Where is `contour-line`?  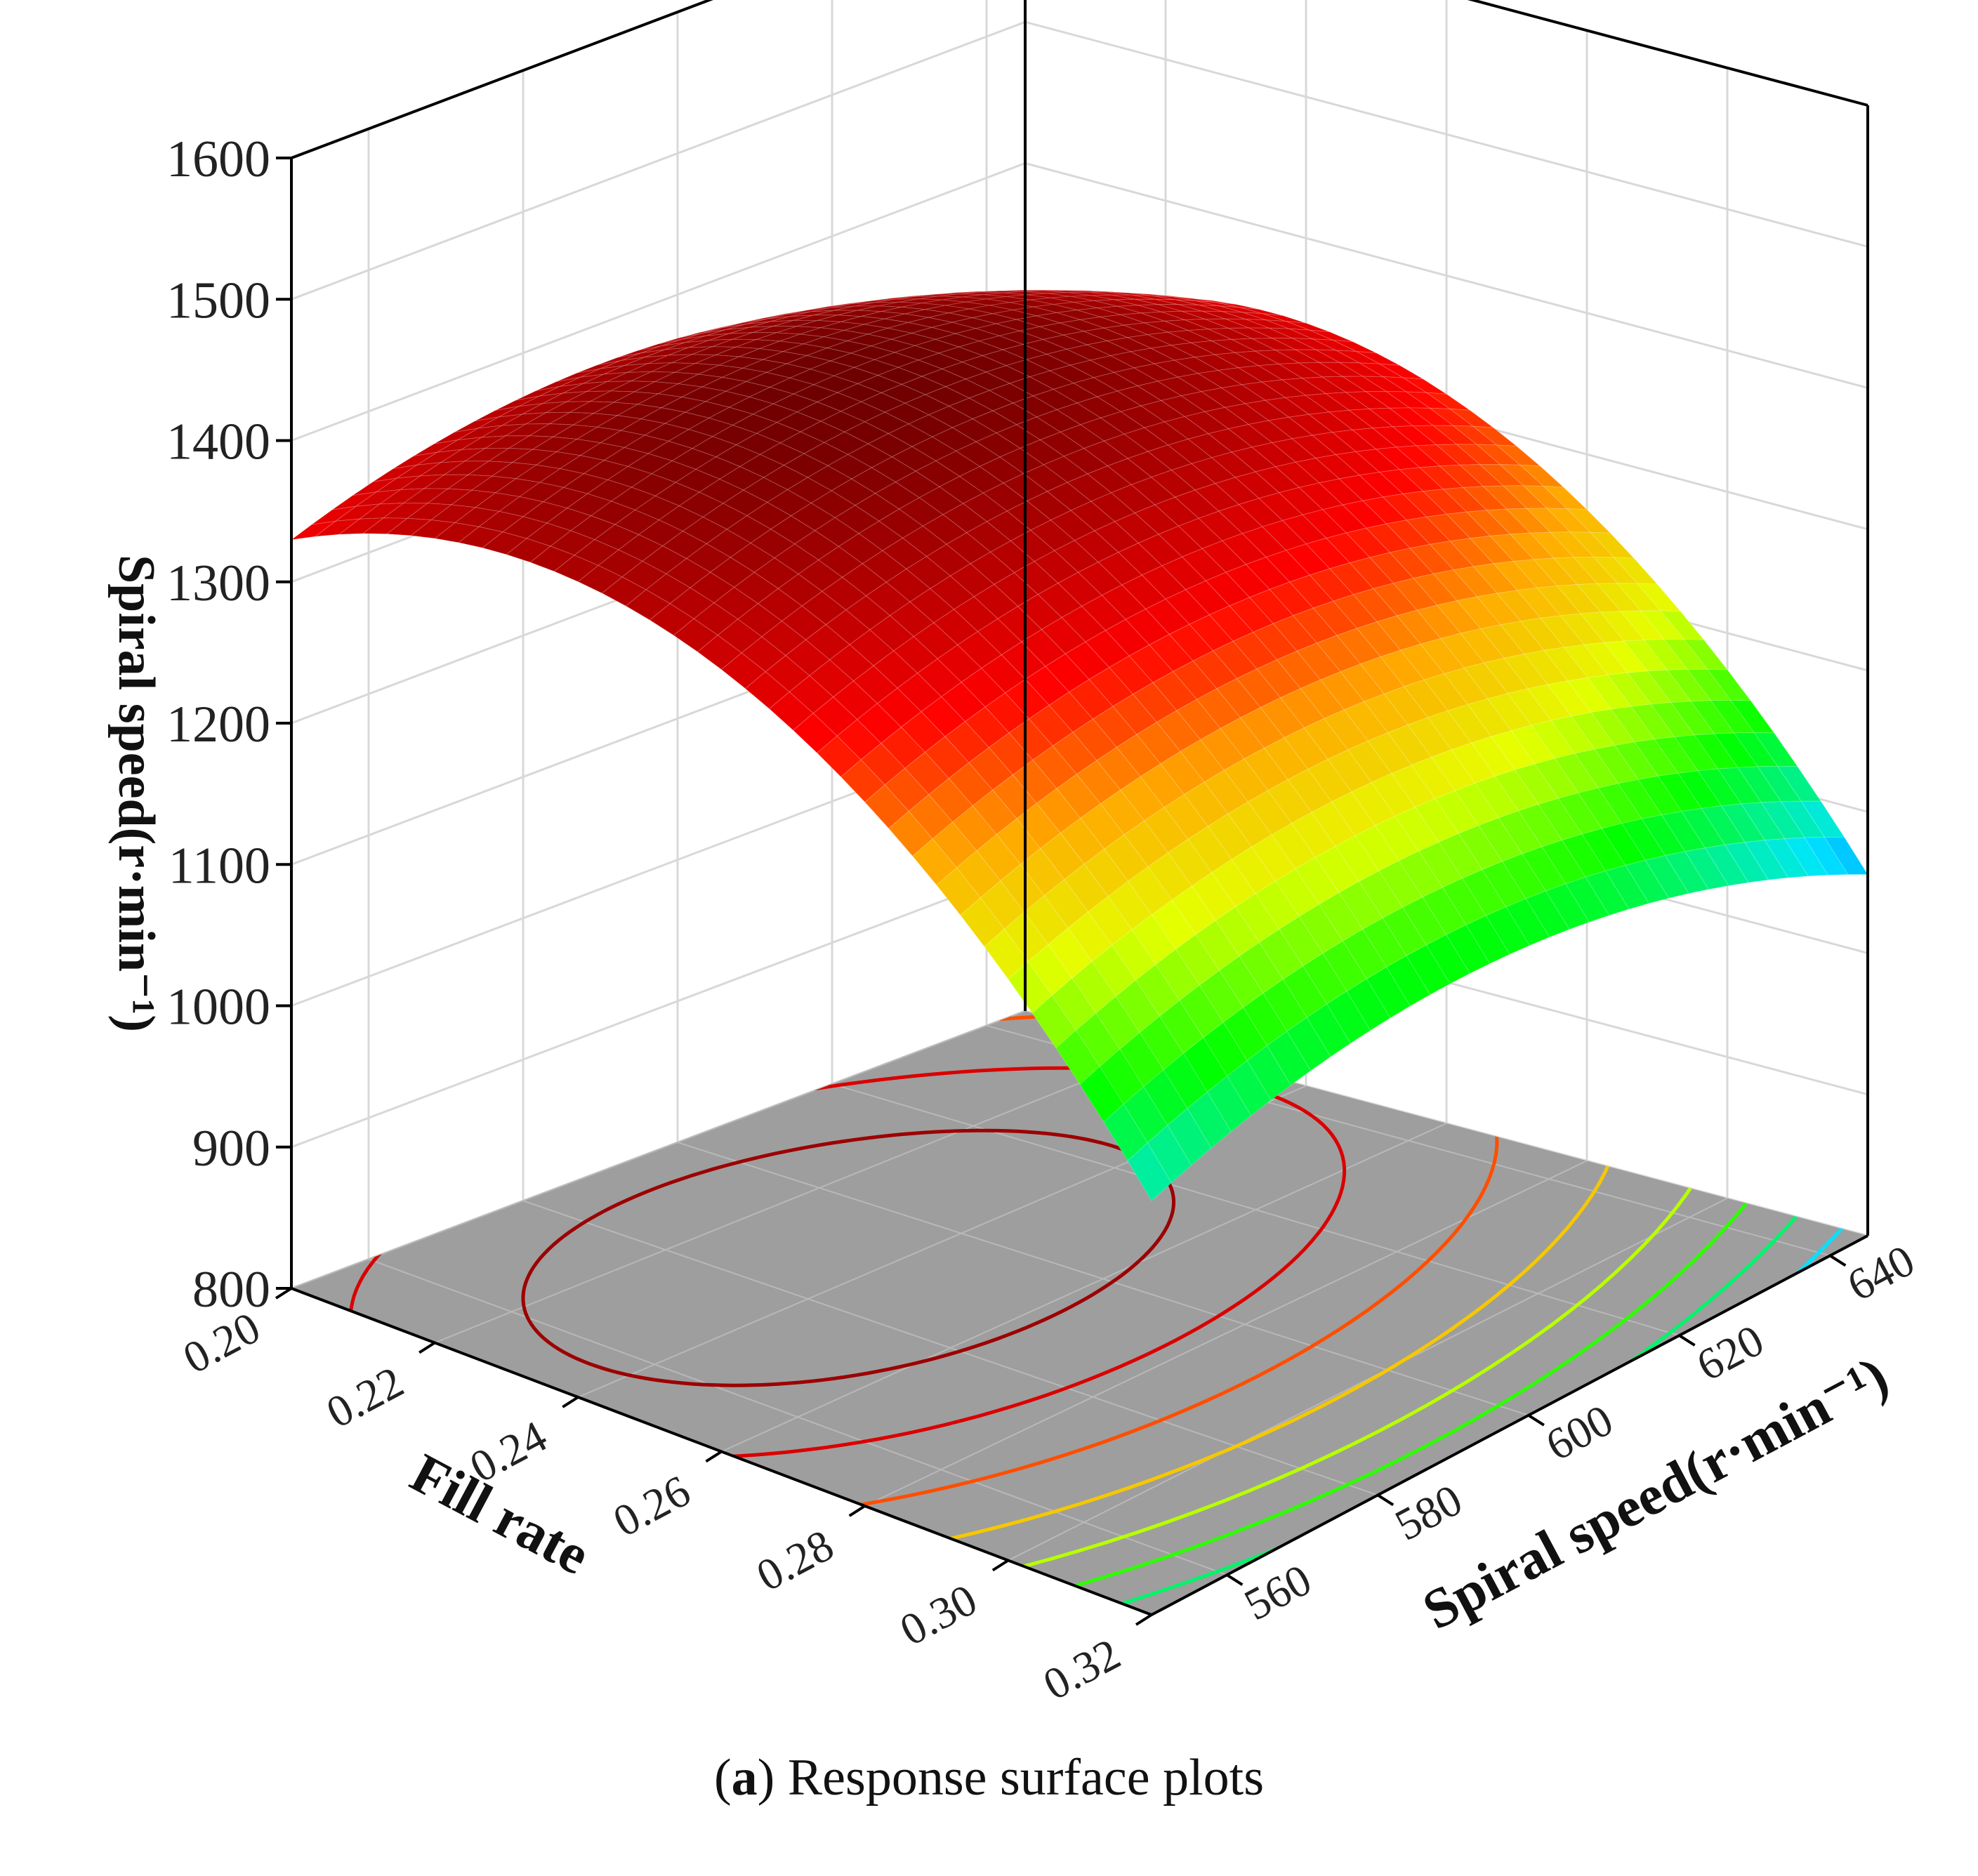
contour-line is located at coordinates (848, 1257).